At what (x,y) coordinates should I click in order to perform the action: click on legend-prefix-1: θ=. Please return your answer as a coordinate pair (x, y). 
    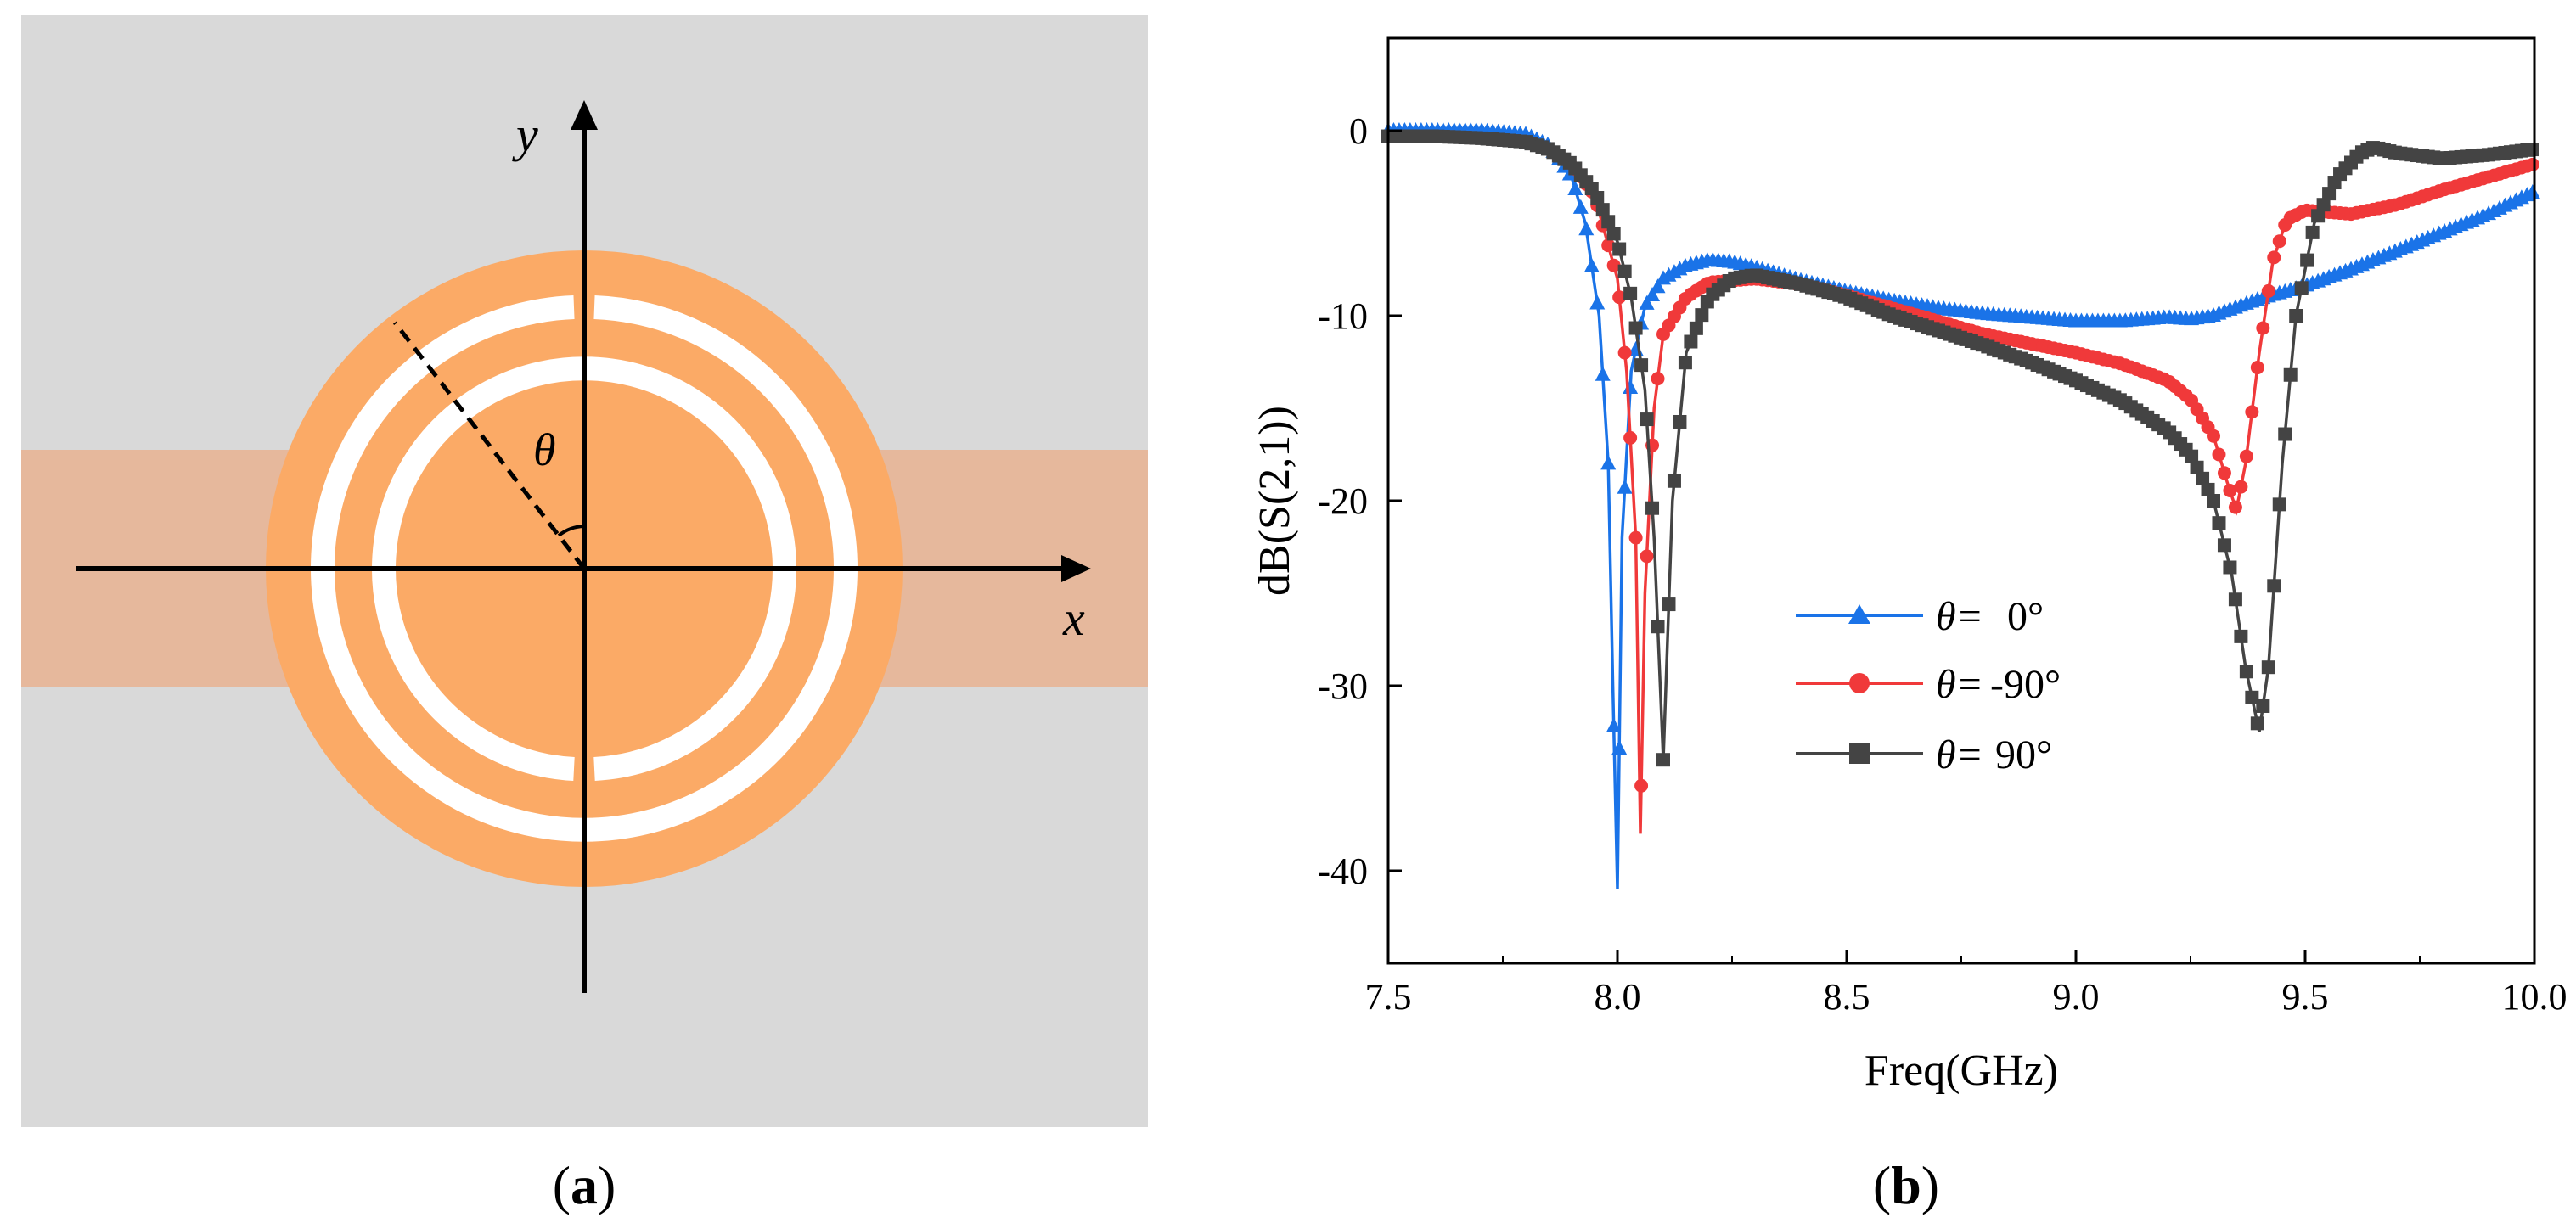
    Looking at the image, I should click on (1959, 684).